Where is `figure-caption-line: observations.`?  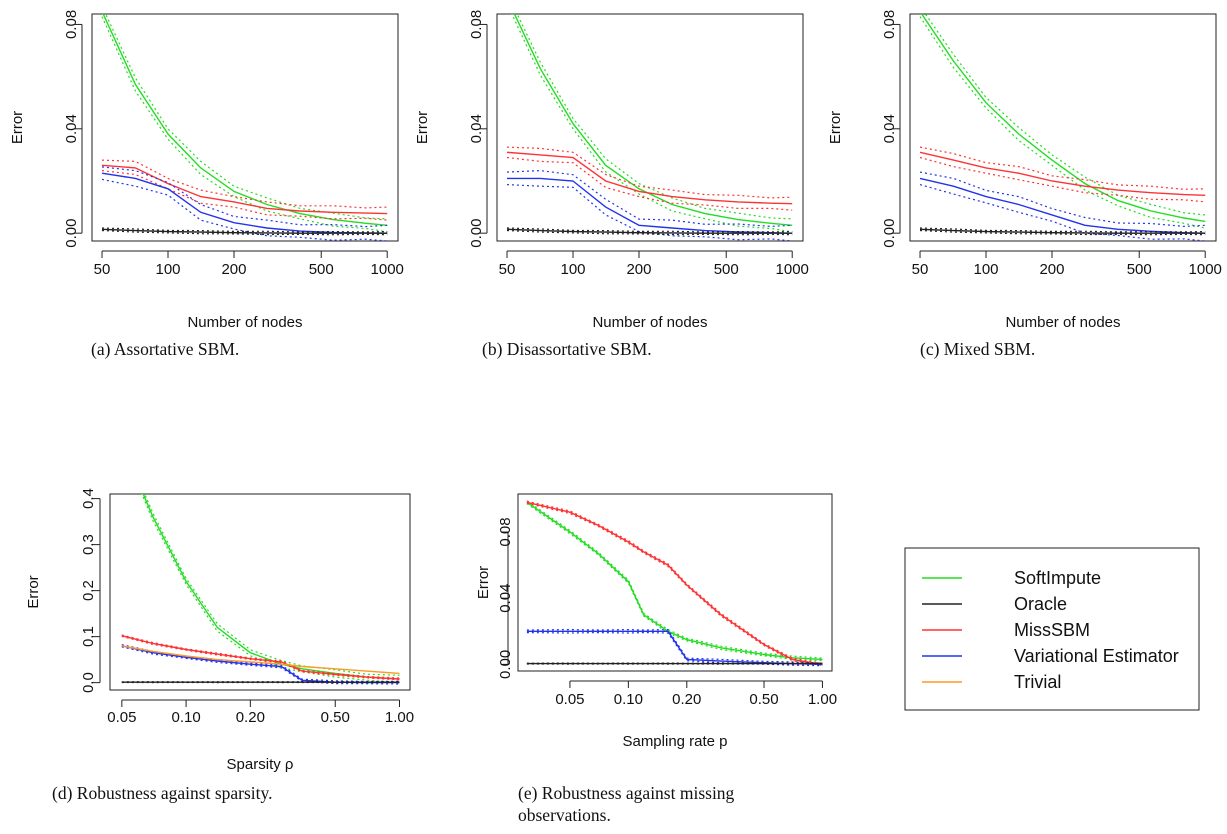 figure-caption-line: observations. is located at coordinates (564, 815).